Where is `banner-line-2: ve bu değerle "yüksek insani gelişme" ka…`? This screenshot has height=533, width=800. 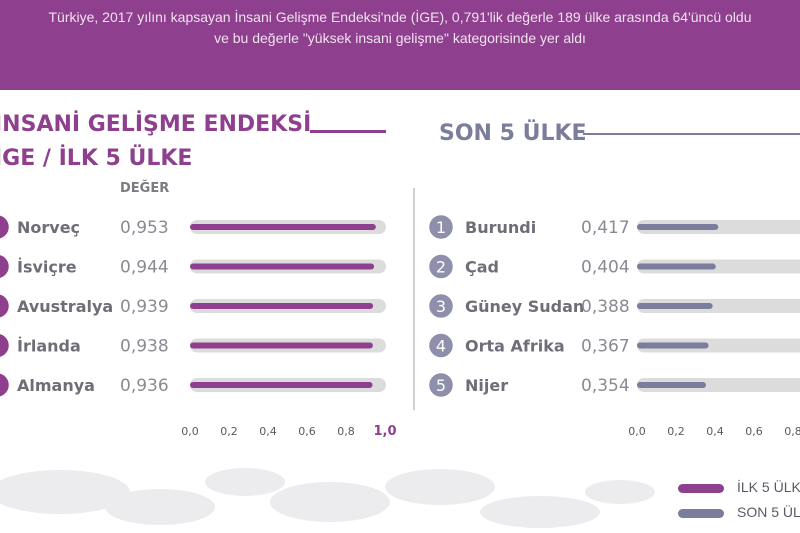 banner-line-2: ve bu değerle "yüksek insani gelişme" ka… is located at coordinates (400, 38).